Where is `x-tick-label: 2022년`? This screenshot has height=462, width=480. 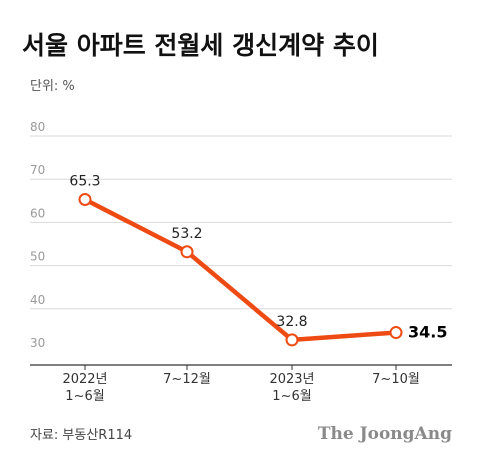
x-tick-label: 2022년 is located at coordinates (84, 379).